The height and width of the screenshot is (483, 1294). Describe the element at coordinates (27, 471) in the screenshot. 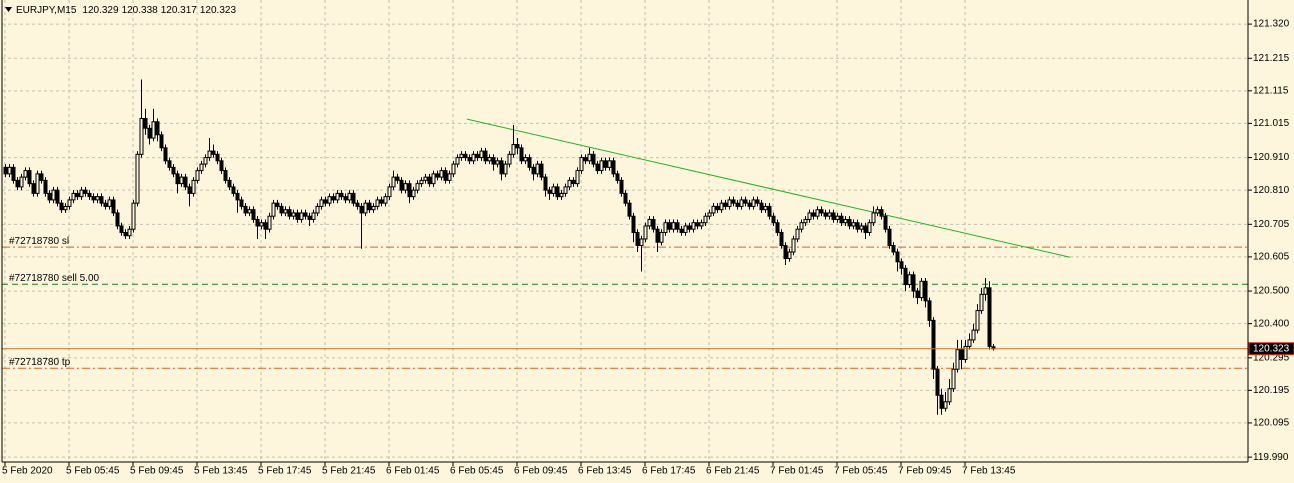

I see `x-tick-label: 5 Feb 2020` at that location.